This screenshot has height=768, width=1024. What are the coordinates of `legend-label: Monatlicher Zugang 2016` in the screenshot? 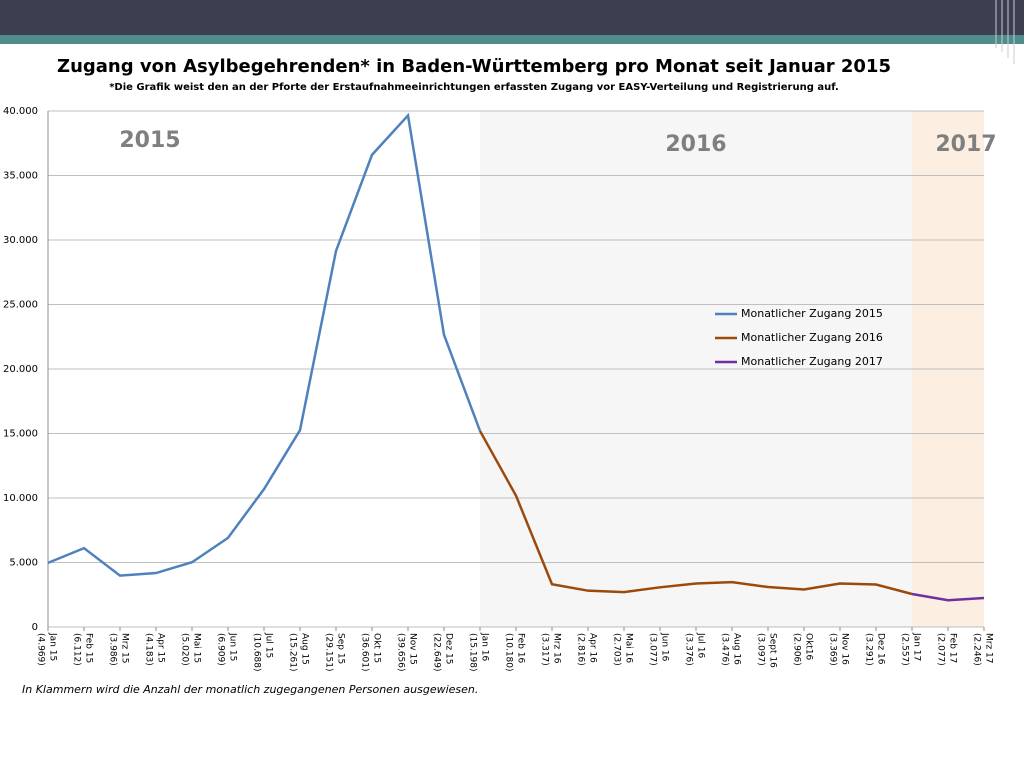 It's located at (812, 337).